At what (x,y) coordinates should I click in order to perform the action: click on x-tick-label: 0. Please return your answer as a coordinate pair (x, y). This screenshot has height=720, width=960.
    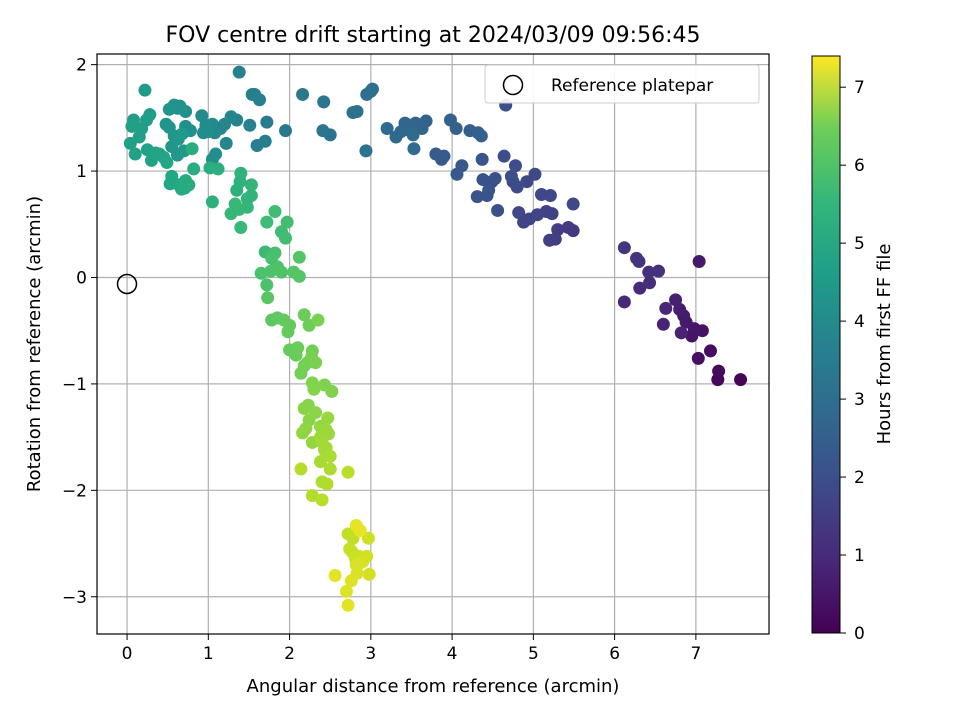
    Looking at the image, I should click on (127, 654).